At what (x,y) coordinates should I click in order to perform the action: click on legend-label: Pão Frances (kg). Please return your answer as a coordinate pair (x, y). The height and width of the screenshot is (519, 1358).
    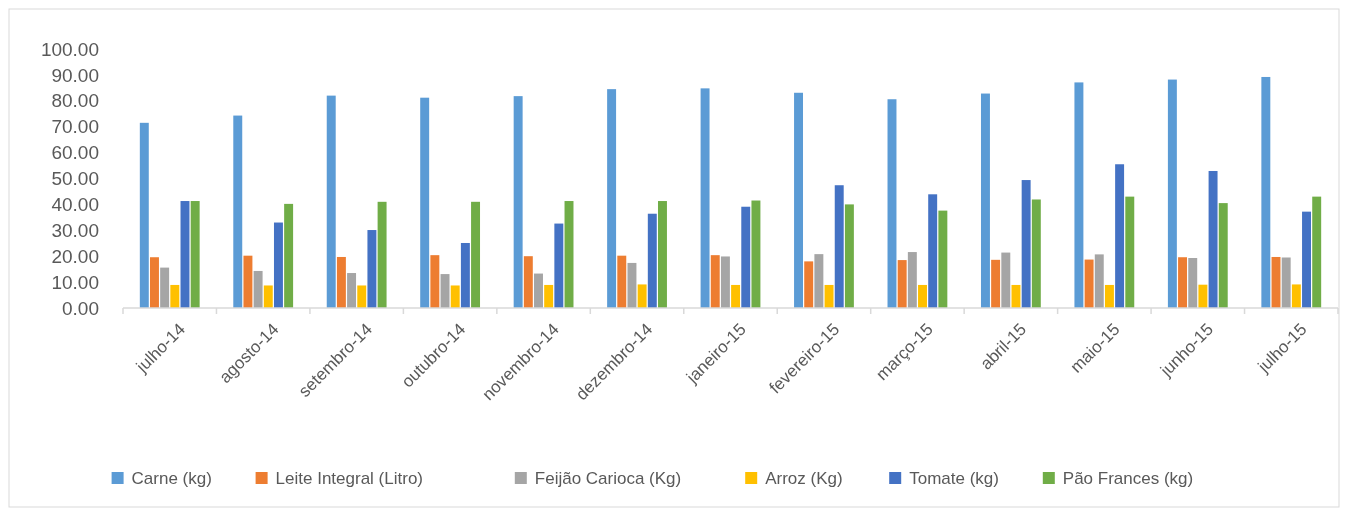
    Looking at the image, I should click on (1128, 478).